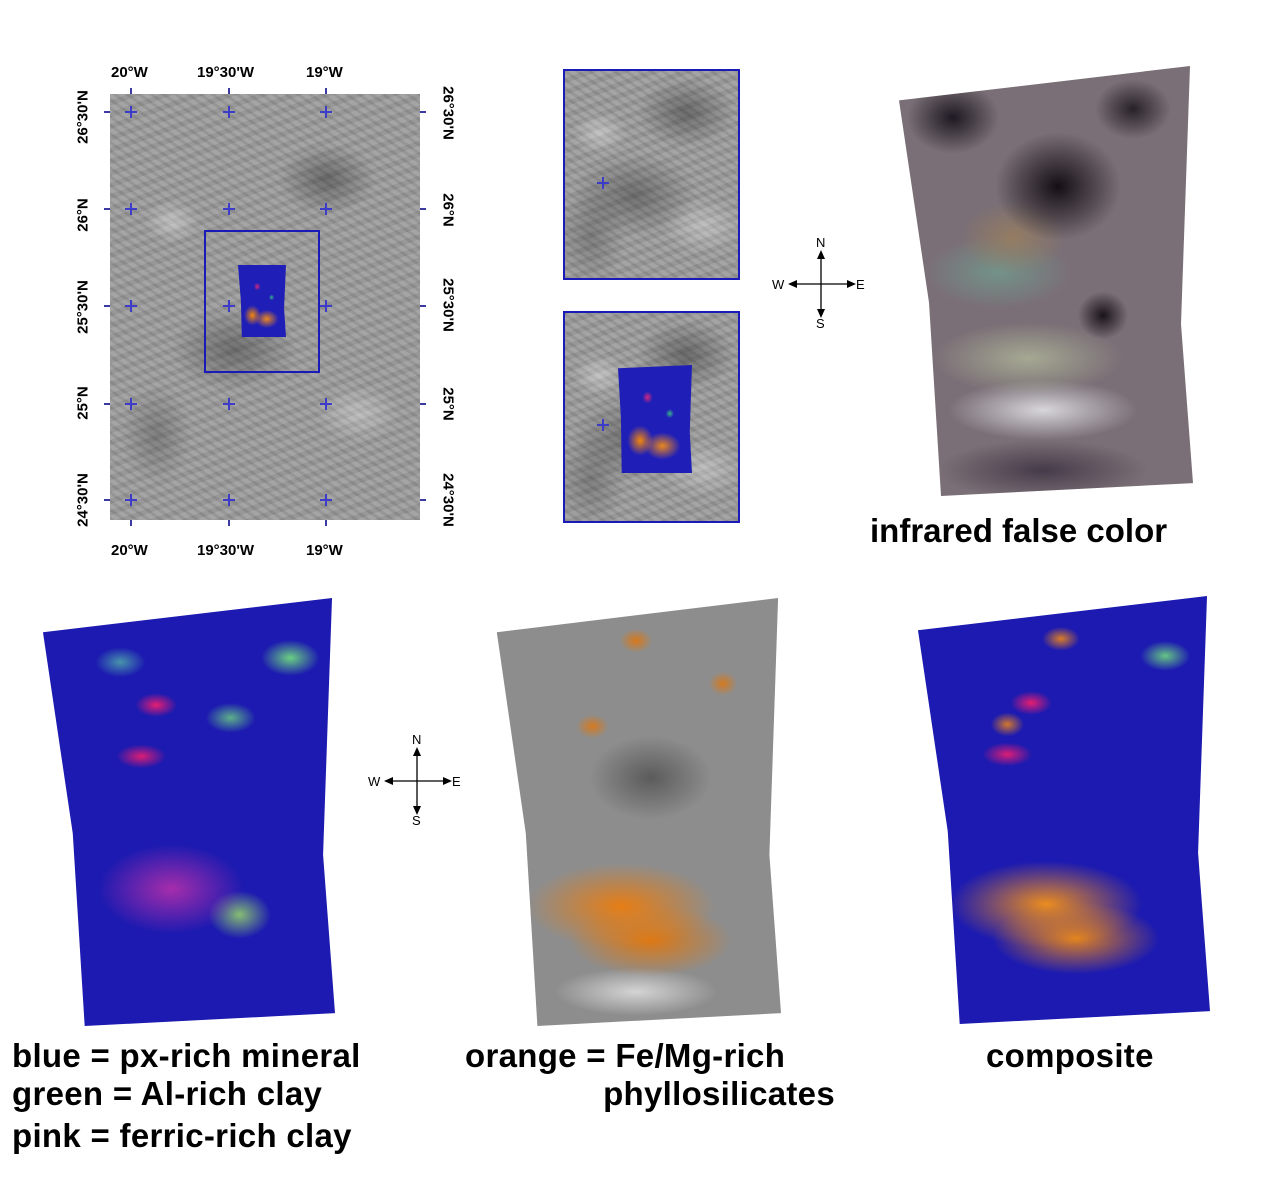 The width and height of the screenshot is (1280, 1179). Describe the element at coordinates (83, 403) in the screenshot. I see `lat-label-left-25n: 25°N` at that location.